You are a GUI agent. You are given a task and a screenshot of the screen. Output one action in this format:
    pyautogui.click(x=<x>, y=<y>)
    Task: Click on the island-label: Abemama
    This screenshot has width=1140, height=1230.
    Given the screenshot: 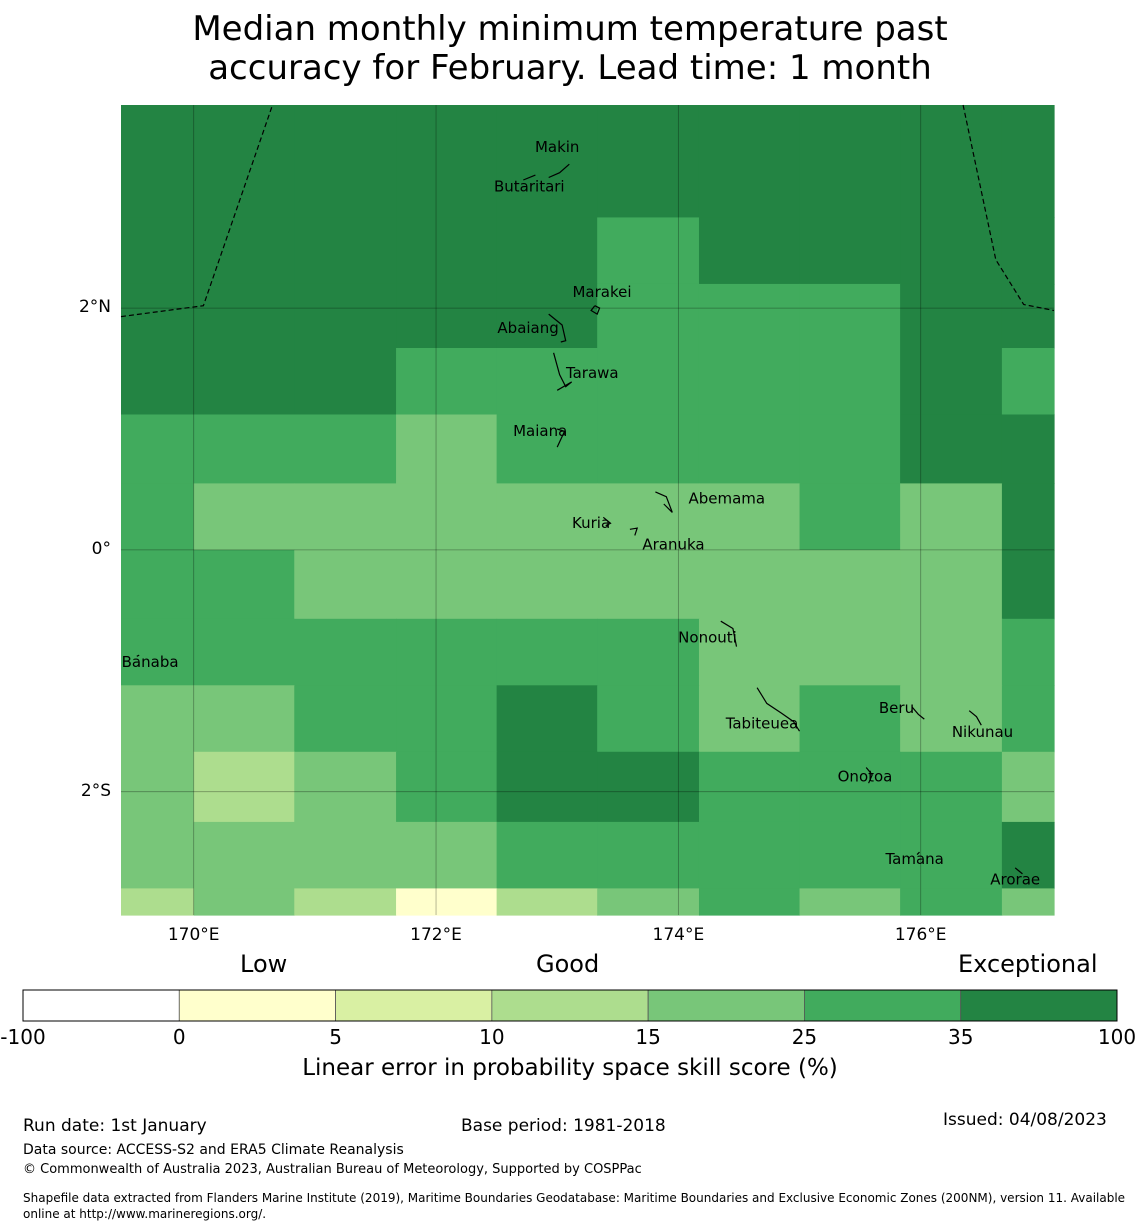 What is the action you would take?
    pyautogui.click(x=726, y=499)
    